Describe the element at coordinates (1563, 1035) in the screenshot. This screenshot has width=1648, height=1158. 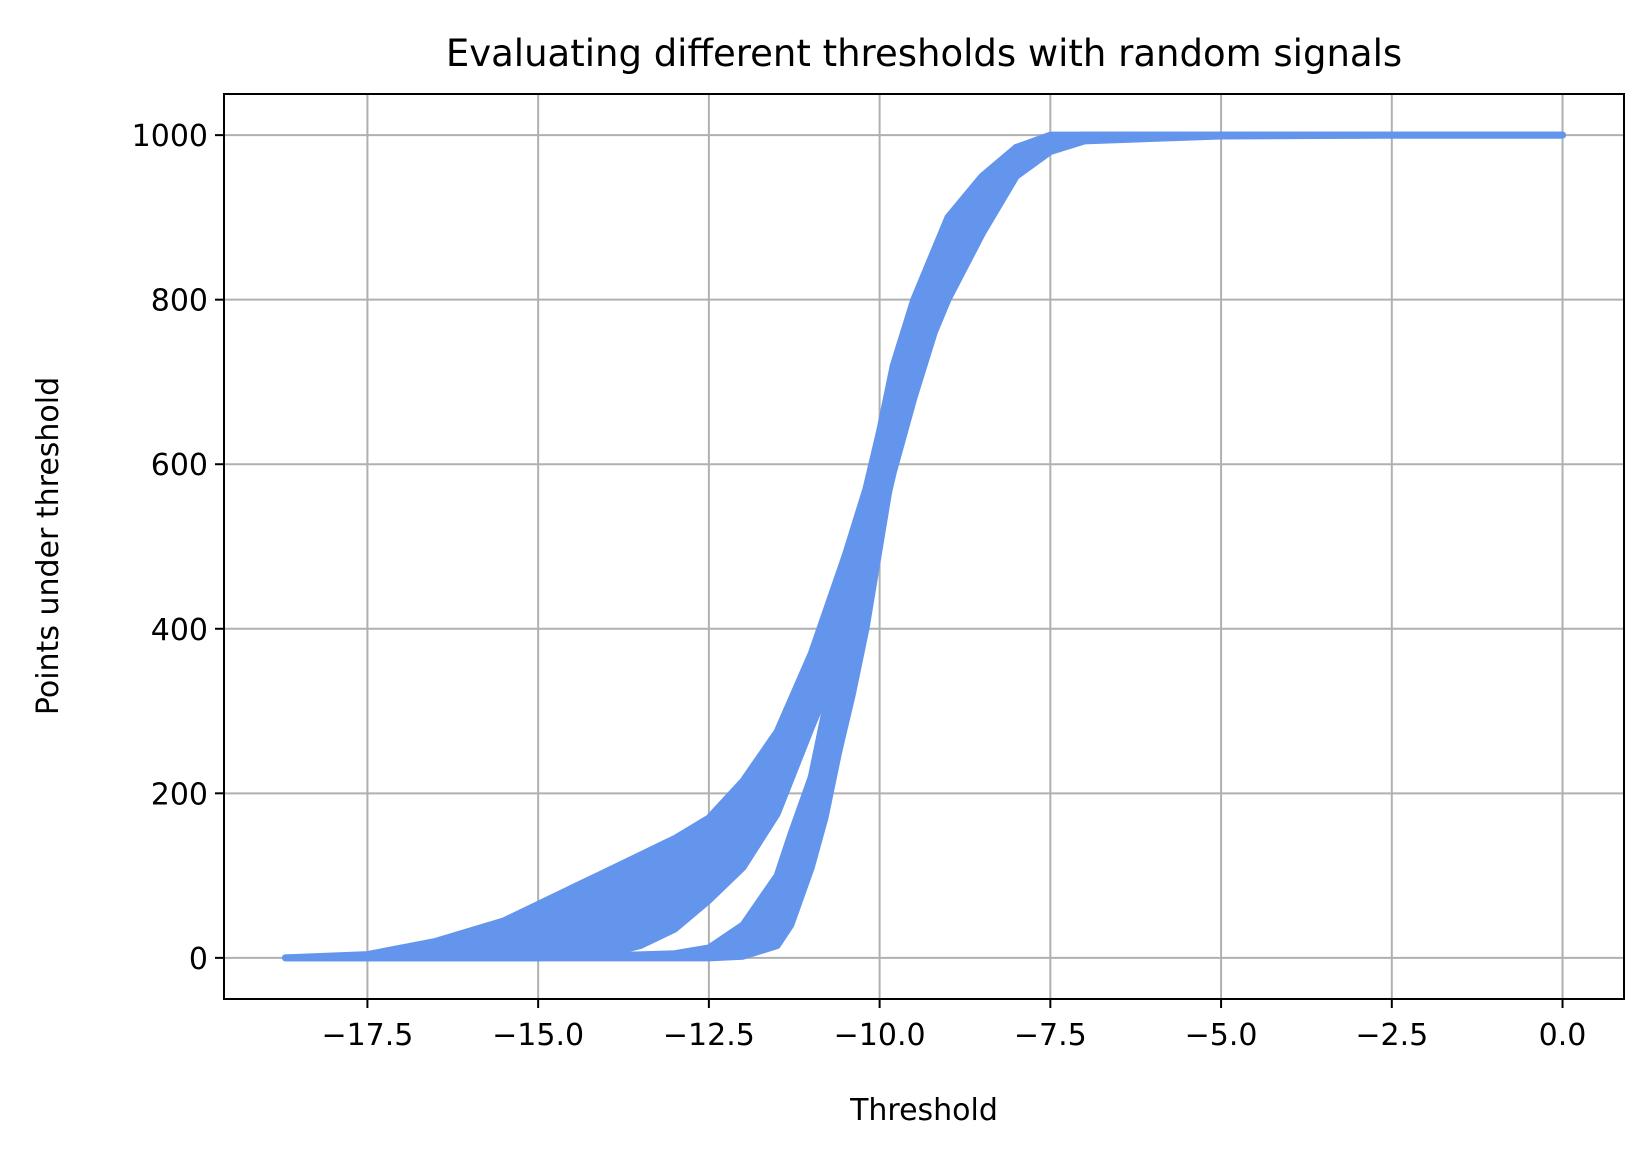
I see `x-tick-label: 0.0` at that location.